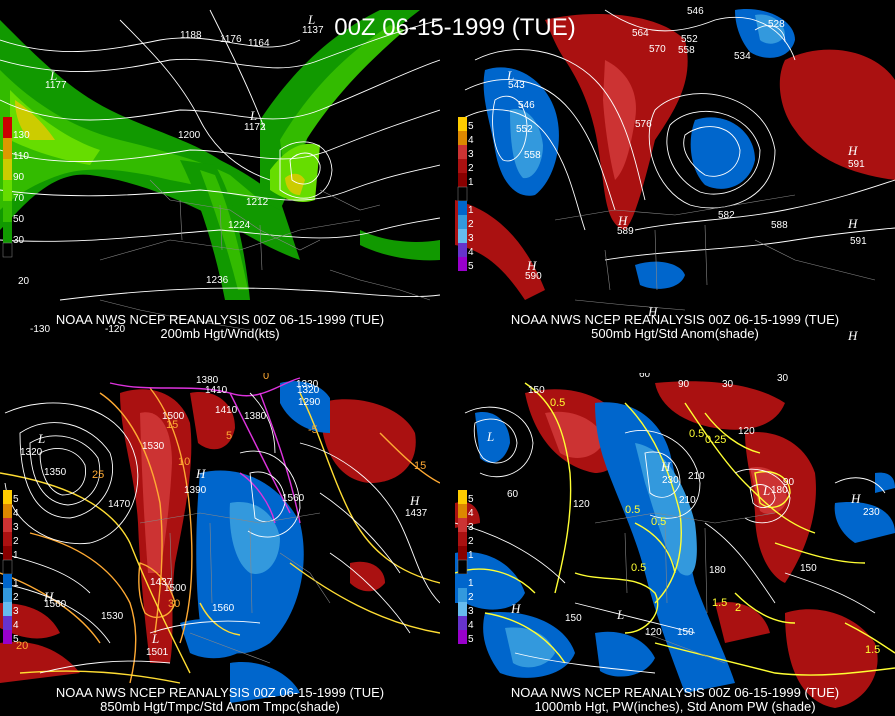 Image resolution: width=895 pixels, height=716 pixels. I want to click on contour-label: 558, so click(532, 155).